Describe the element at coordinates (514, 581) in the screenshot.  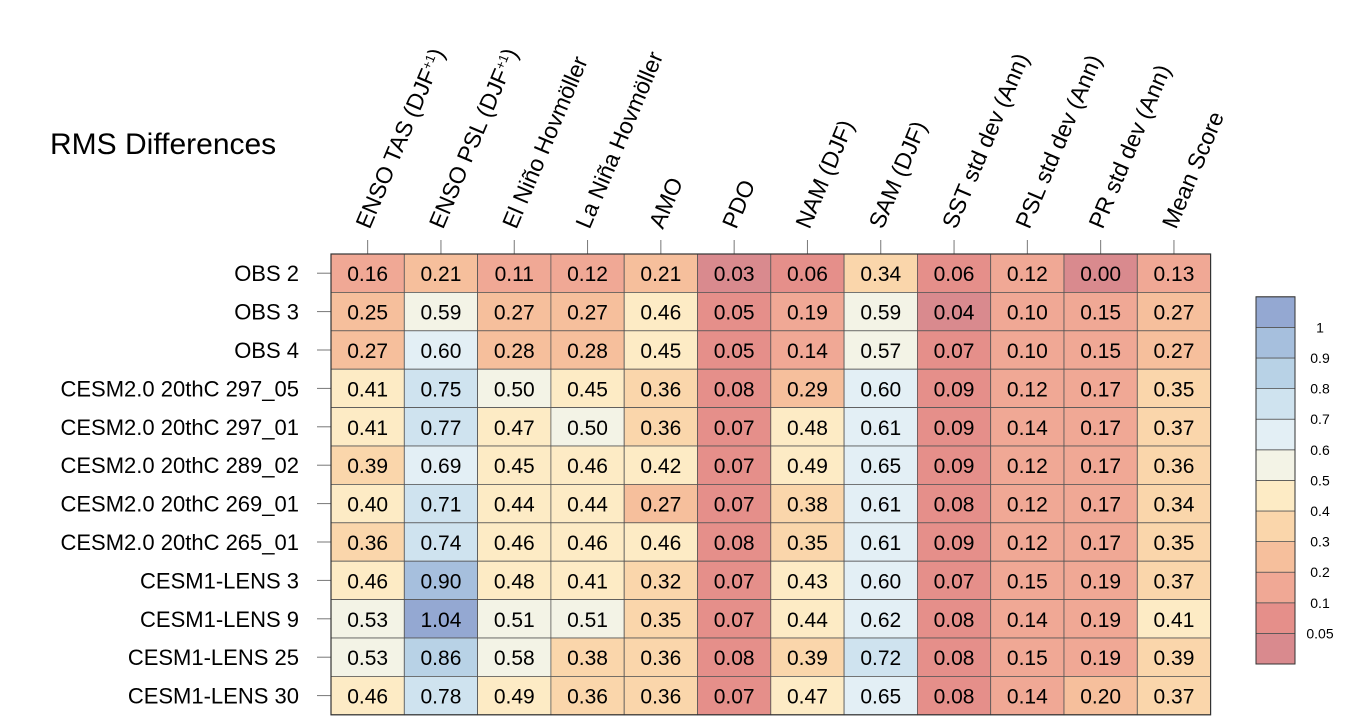
I see `cell-value-label: 0.48` at that location.